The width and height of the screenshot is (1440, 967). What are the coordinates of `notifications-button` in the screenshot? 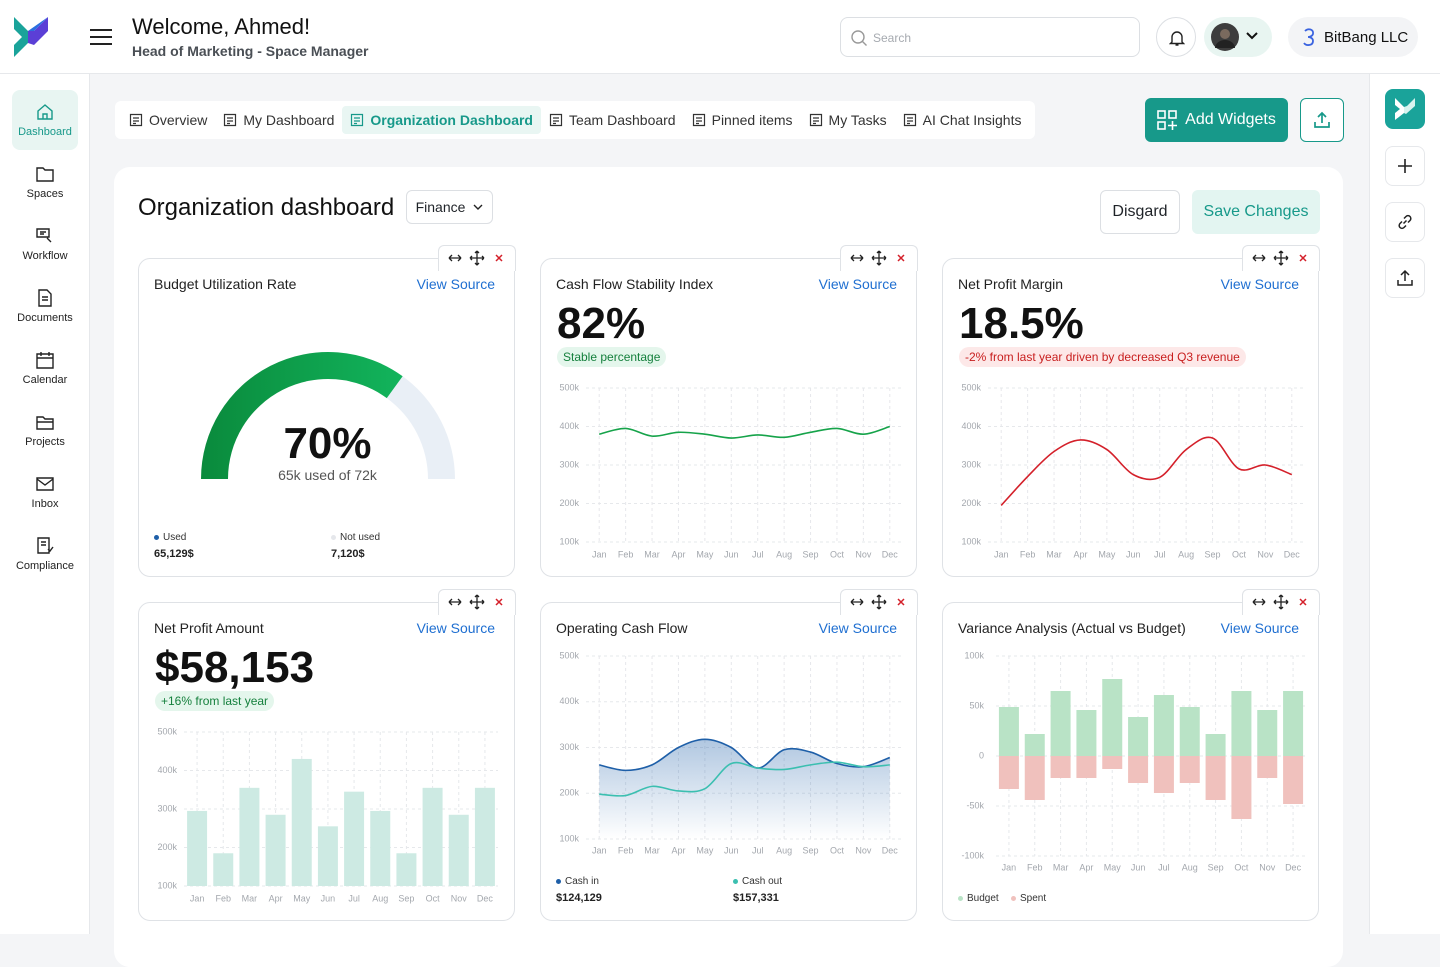 It's located at (1176, 37).